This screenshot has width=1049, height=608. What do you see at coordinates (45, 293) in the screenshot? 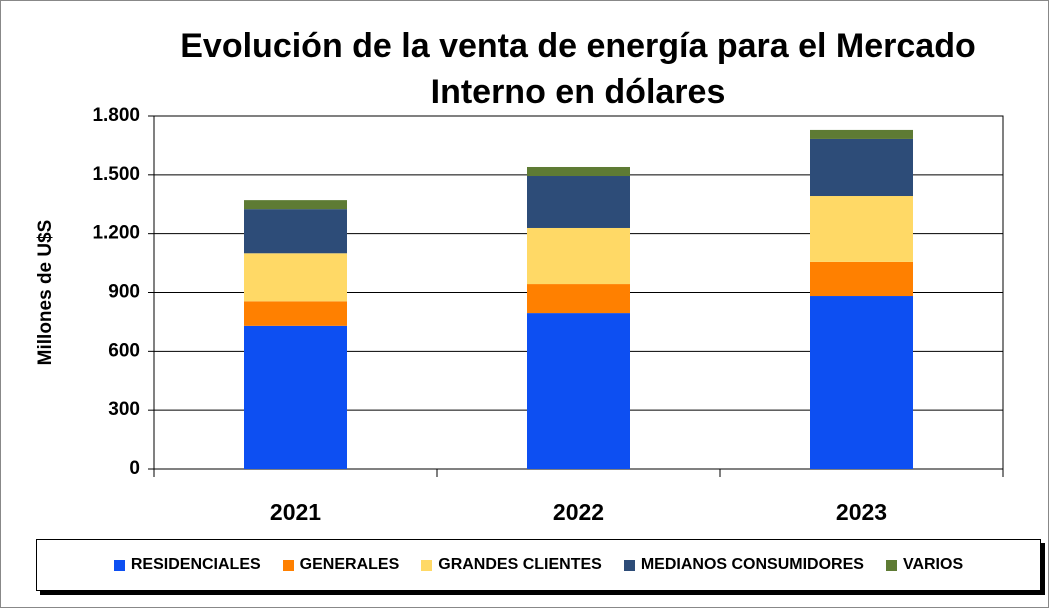
I see `y-axis-label: Millones de U$S` at bounding box center [45, 293].